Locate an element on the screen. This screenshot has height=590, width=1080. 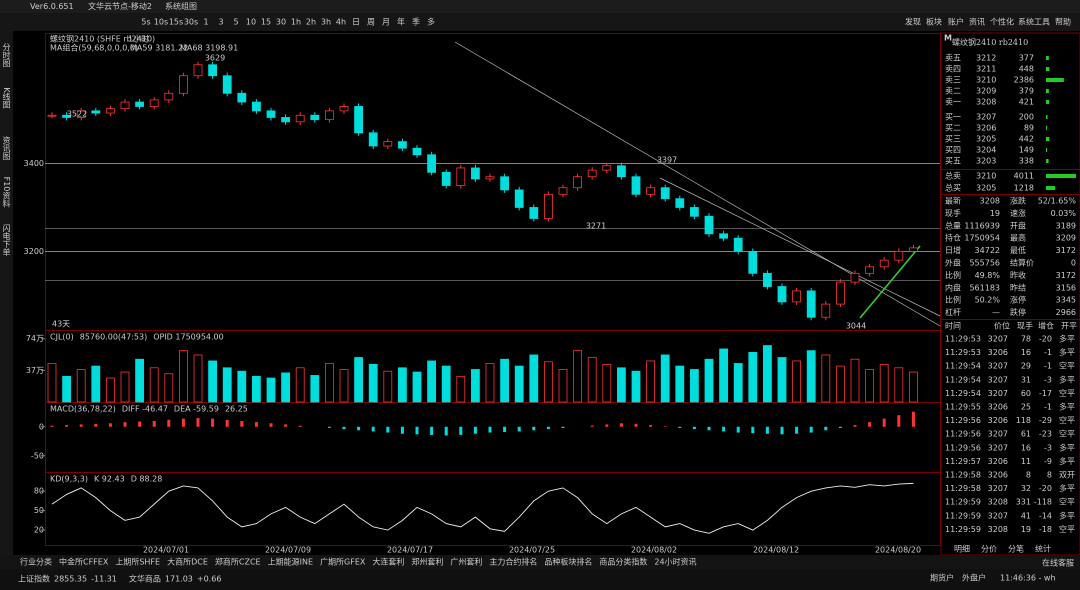
period-button: 2h is located at coordinates (311, 22).